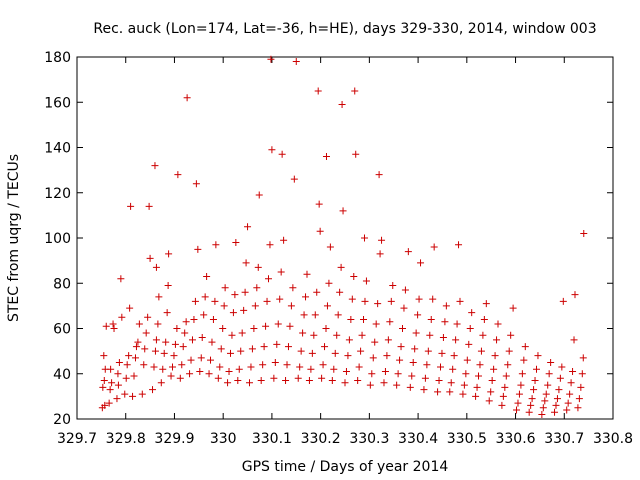 The width and height of the screenshot is (640, 480). What do you see at coordinates (57, 194) in the screenshot?
I see `y-tick-label: 120` at bounding box center [57, 194].